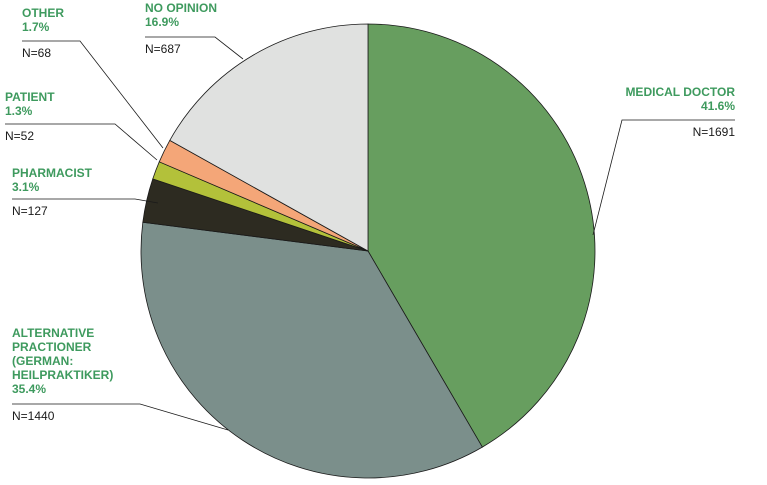 This screenshot has height=485, width=767. I want to click on slice-name-label: PHARMACIST, so click(52, 173).